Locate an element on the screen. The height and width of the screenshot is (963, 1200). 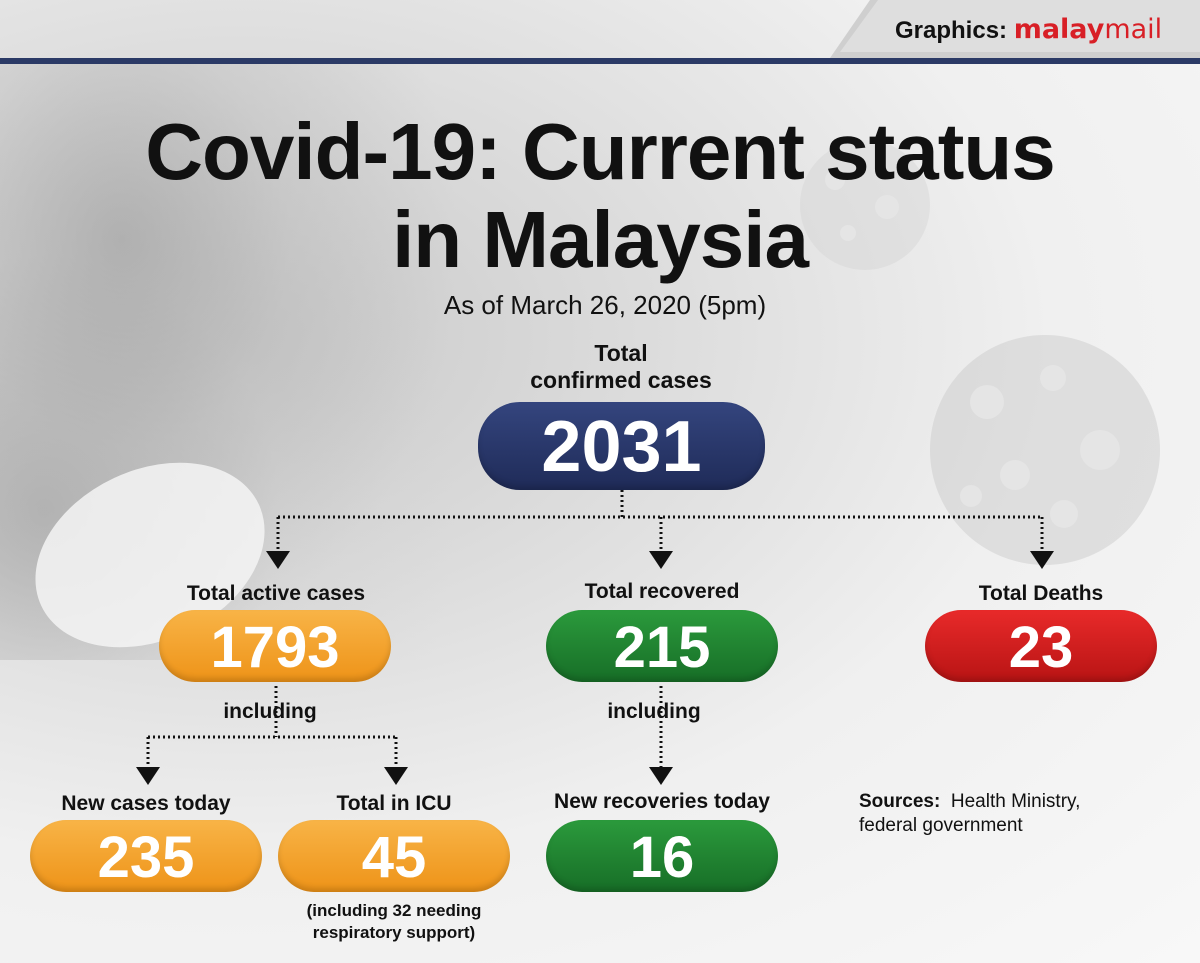
total-confirmed-label-line1: Total is located at coordinates (621, 353).